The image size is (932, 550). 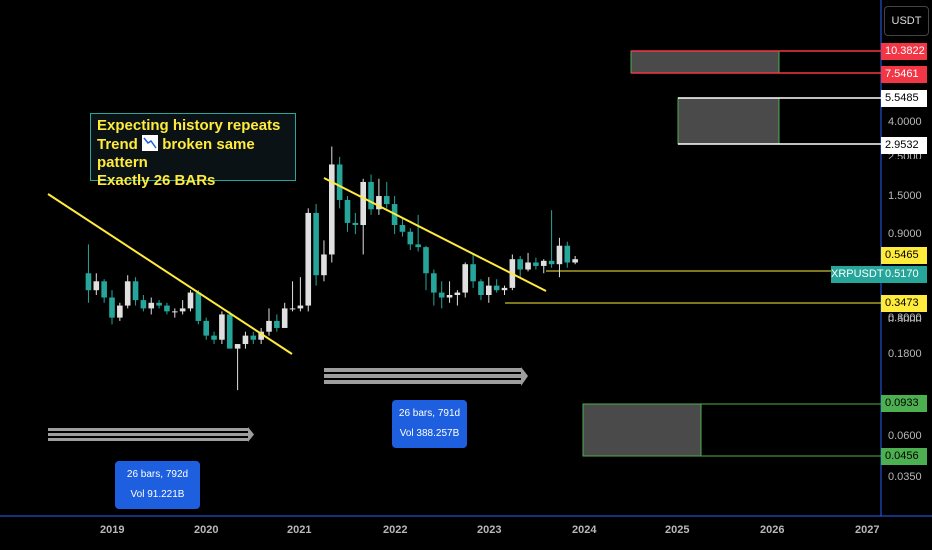 I want to click on trendline-first-cycle, so click(x=170, y=274).